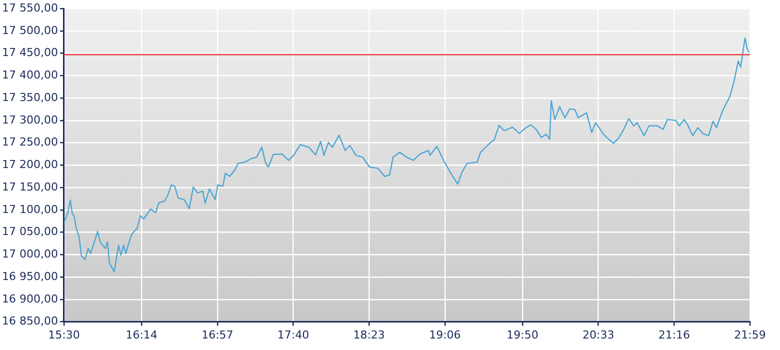 The height and width of the screenshot is (350, 780). I want to click on y-tick-label: 17 550,00, so click(30, 7).